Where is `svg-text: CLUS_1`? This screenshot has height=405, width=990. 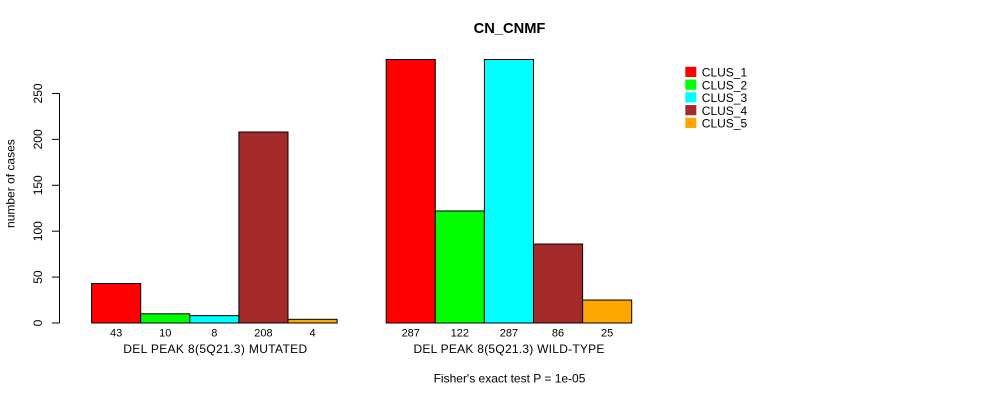
svg-text: CLUS_1 is located at coordinates (725, 73).